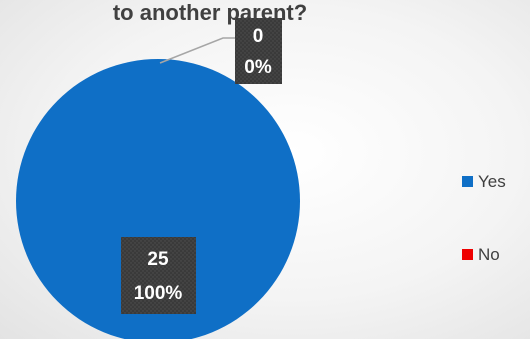 The width and height of the screenshot is (530, 339). I want to click on data-label-no-box, so click(258, 51).